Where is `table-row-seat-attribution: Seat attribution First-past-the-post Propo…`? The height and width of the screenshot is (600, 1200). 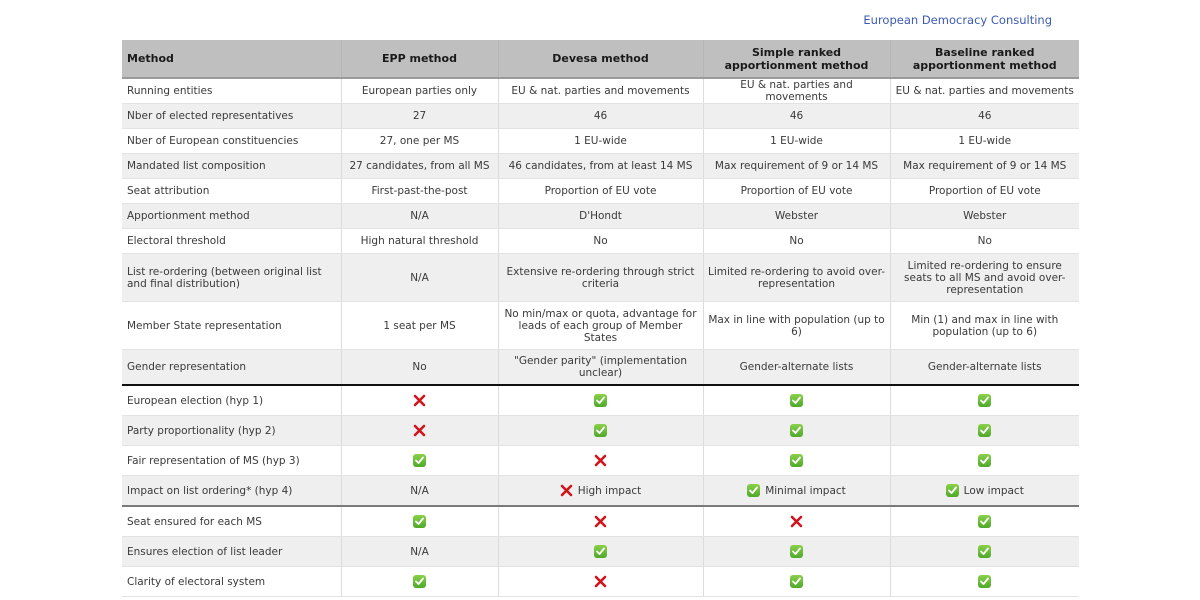
table-row-seat-attribution: Seat attribution First-past-the-post Propo… is located at coordinates (600, 191).